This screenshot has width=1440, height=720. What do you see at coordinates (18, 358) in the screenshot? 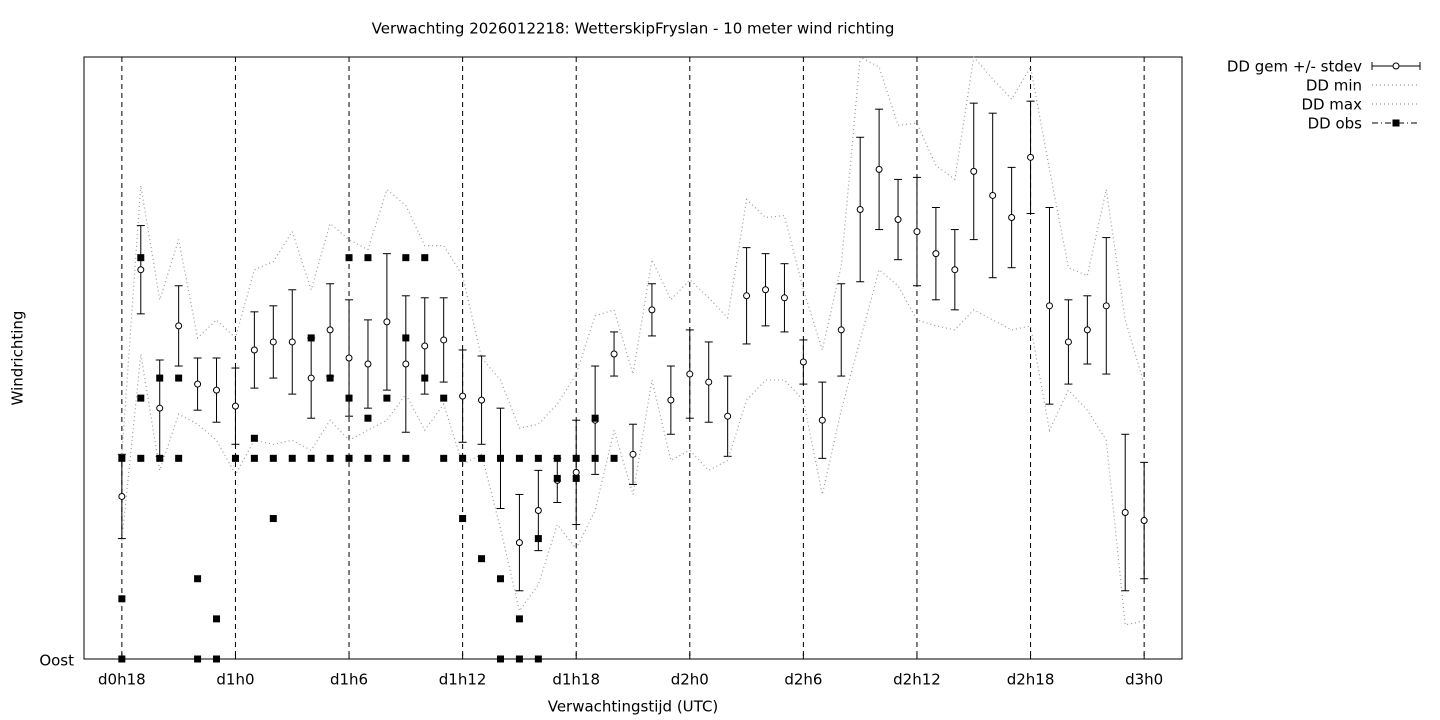
I see `y-axis-label: Windrichting` at bounding box center [18, 358].